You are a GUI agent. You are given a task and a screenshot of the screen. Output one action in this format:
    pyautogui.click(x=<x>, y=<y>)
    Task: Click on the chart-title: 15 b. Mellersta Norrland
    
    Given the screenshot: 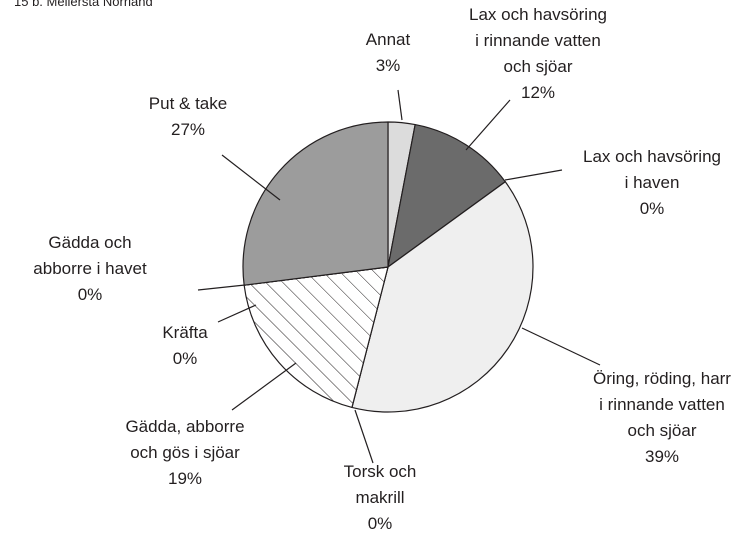 What is the action you would take?
    pyautogui.click(x=83, y=4)
    